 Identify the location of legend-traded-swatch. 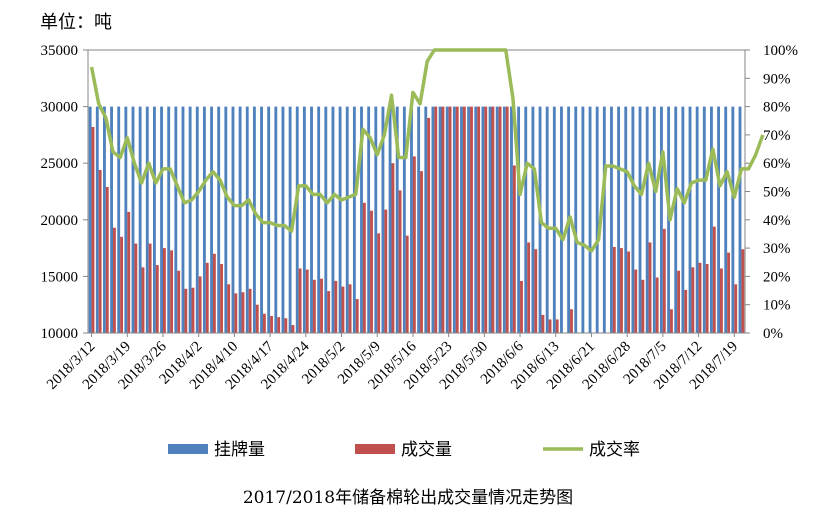
(375, 449).